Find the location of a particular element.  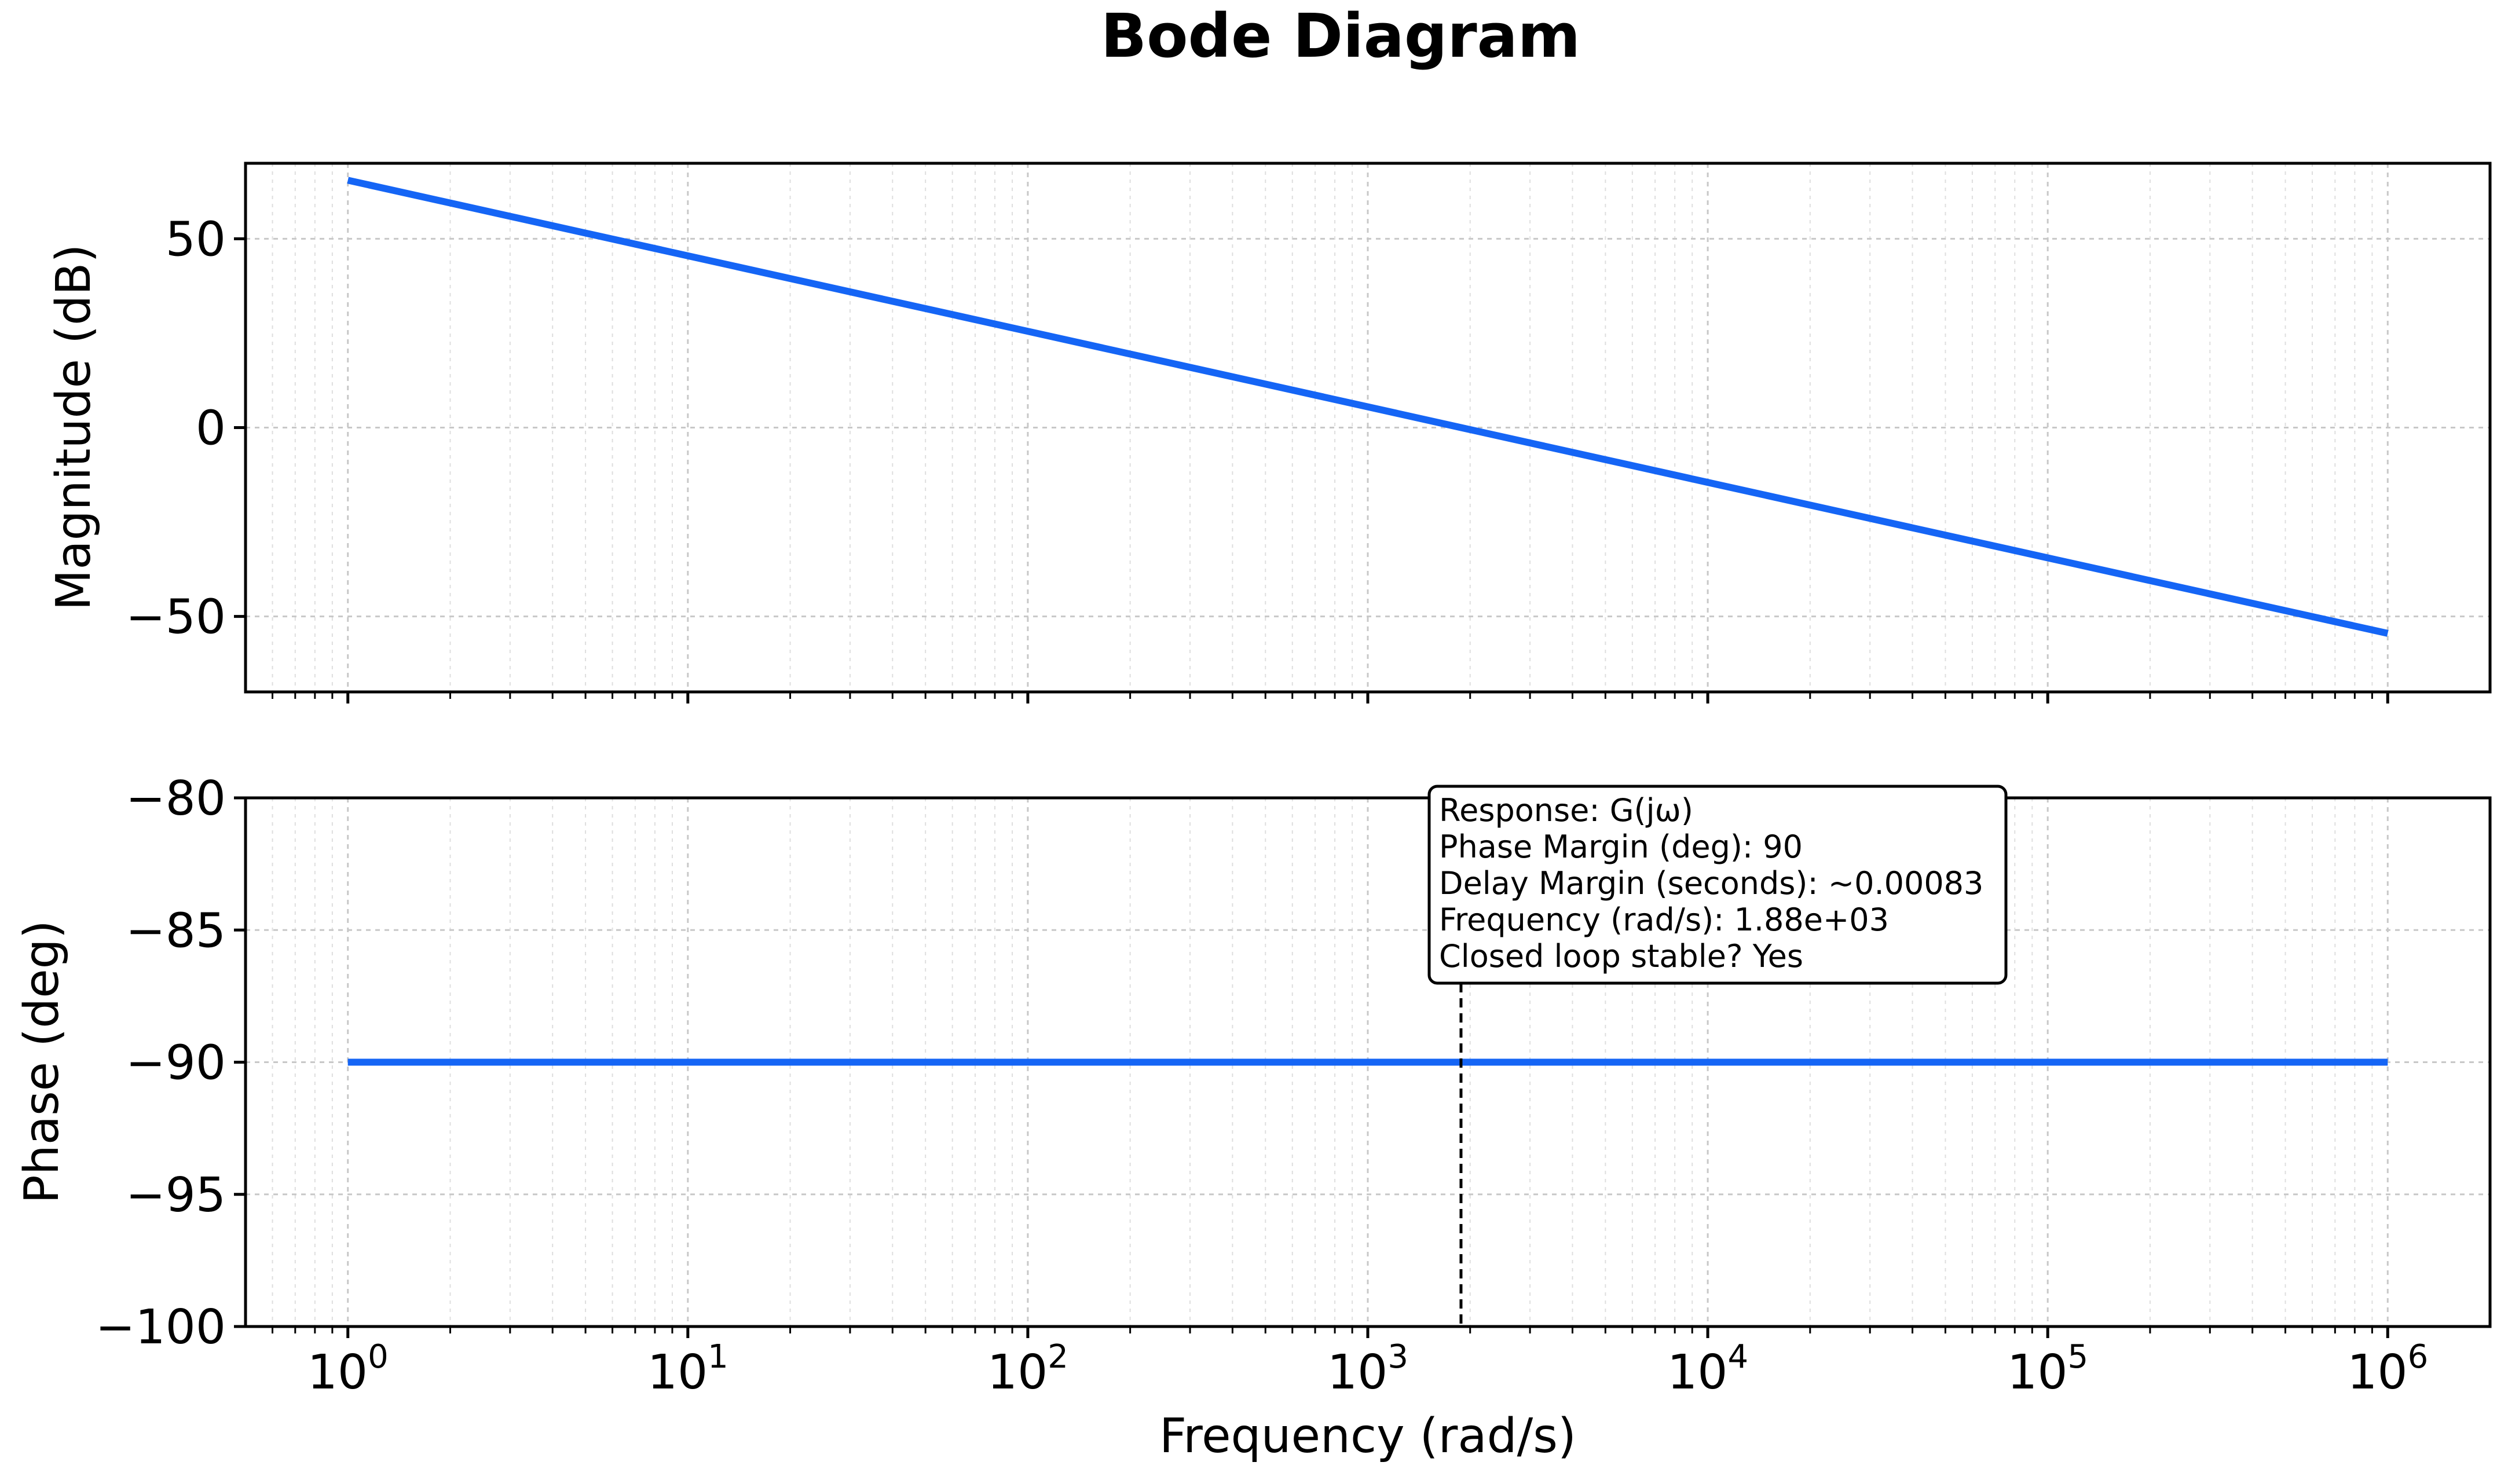

x-tick-labels: 10⁰ 10¹ 10² 10³ 10⁴ 10⁵ 10⁶ is located at coordinates (1368, 1369).